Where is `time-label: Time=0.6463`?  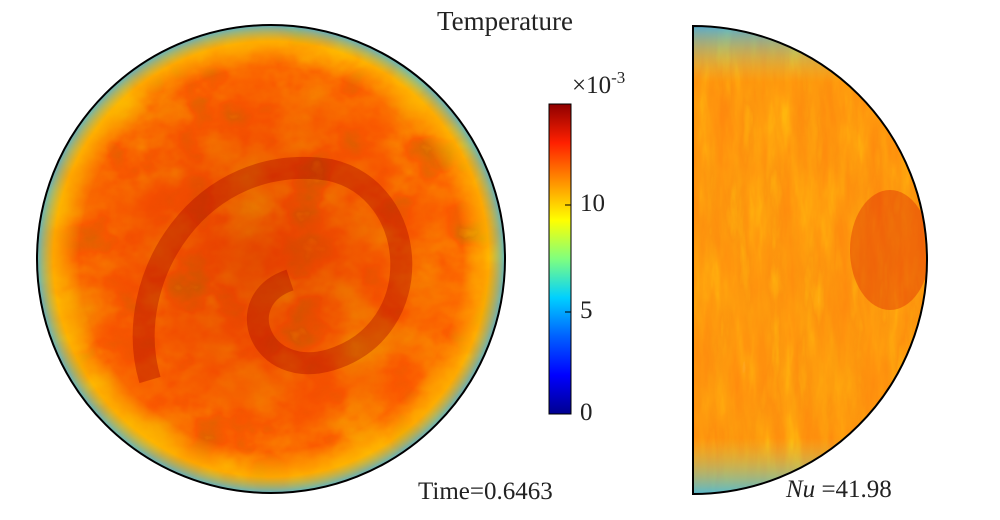
time-label: Time=0.6463 is located at coordinates (485, 491).